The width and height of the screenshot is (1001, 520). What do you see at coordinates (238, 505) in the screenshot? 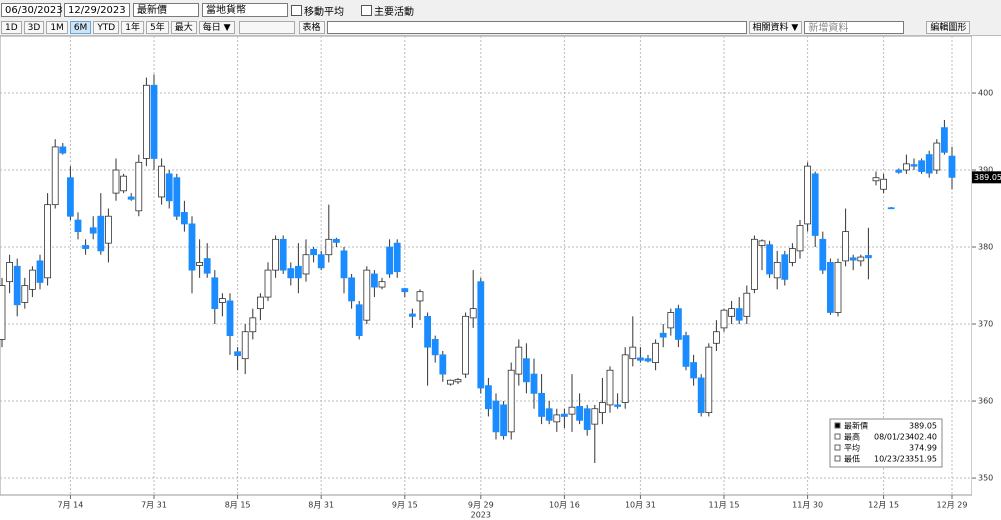
I see `x-tick-label: 8月 15` at bounding box center [238, 505].